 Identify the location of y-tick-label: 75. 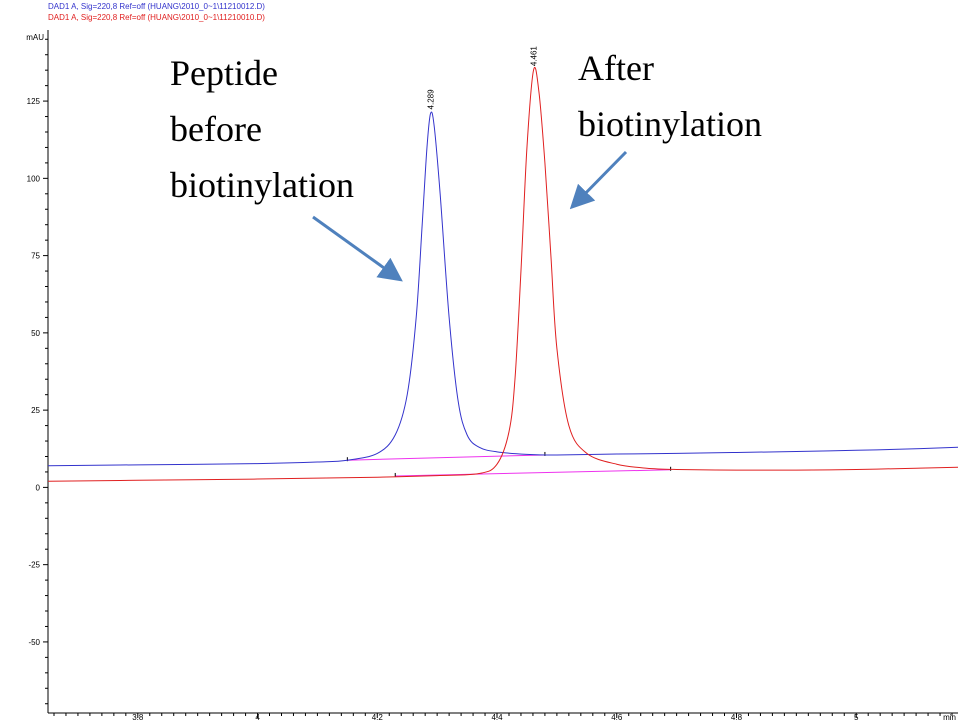
(35, 256).